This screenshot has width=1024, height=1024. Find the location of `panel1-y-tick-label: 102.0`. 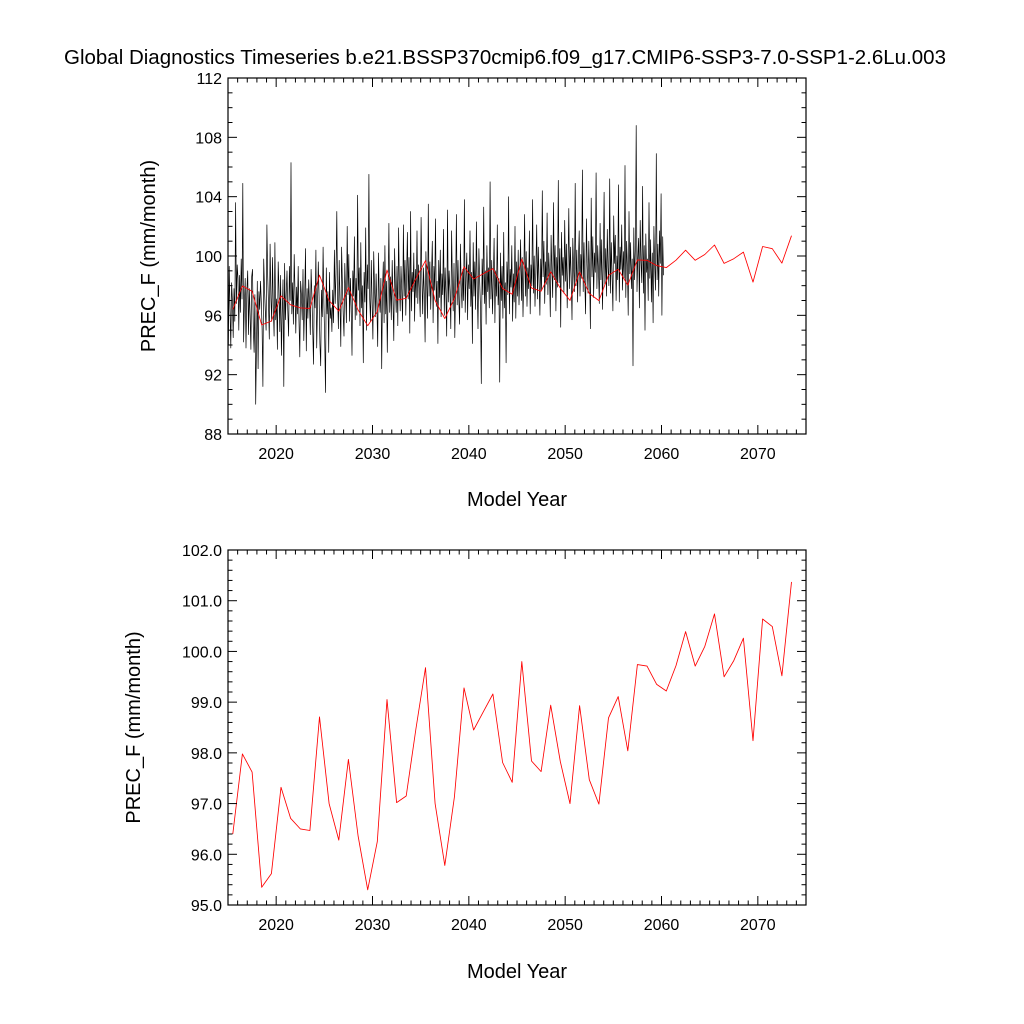

panel1-y-tick-label: 102.0 is located at coordinates (202, 551).